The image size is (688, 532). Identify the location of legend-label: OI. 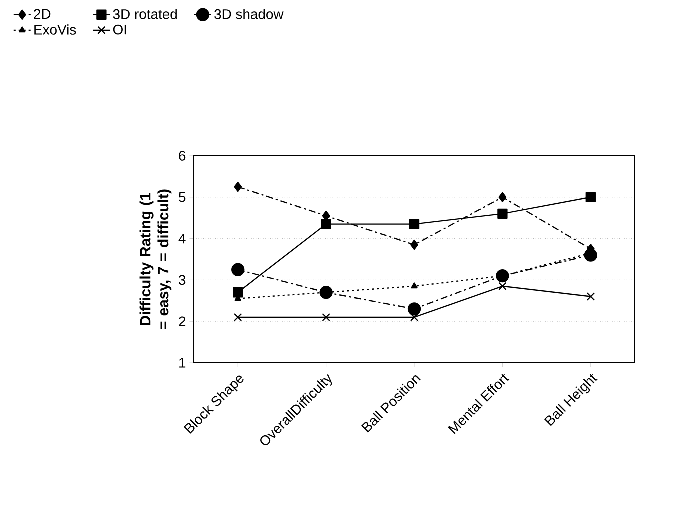
(119, 29).